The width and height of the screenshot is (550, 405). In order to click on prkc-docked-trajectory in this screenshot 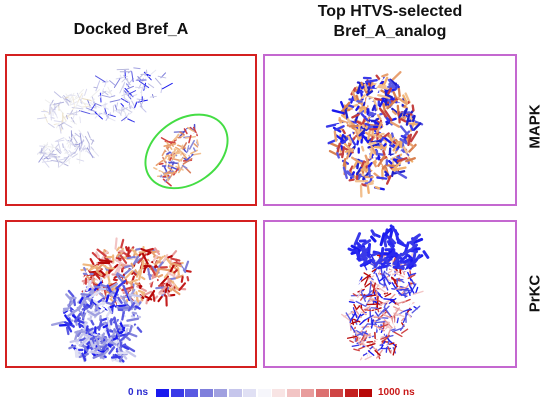, I will do `click(121, 300)`.